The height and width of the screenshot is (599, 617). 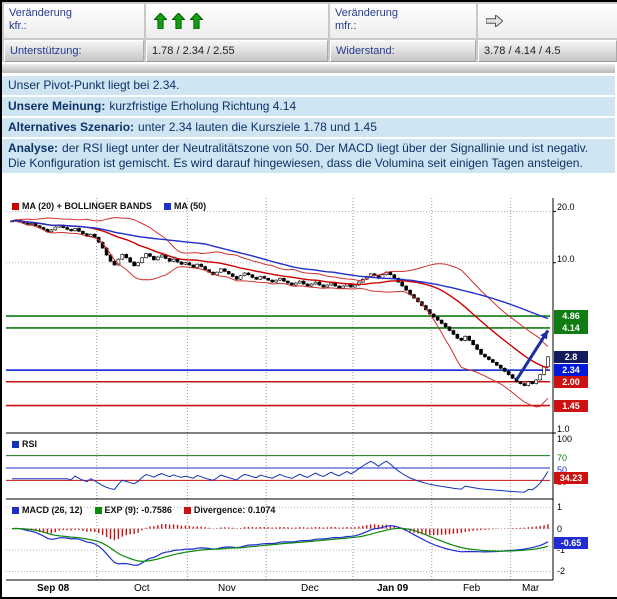 I want to click on price-axis-tick-label: 10.0, so click(x=566, y=258).